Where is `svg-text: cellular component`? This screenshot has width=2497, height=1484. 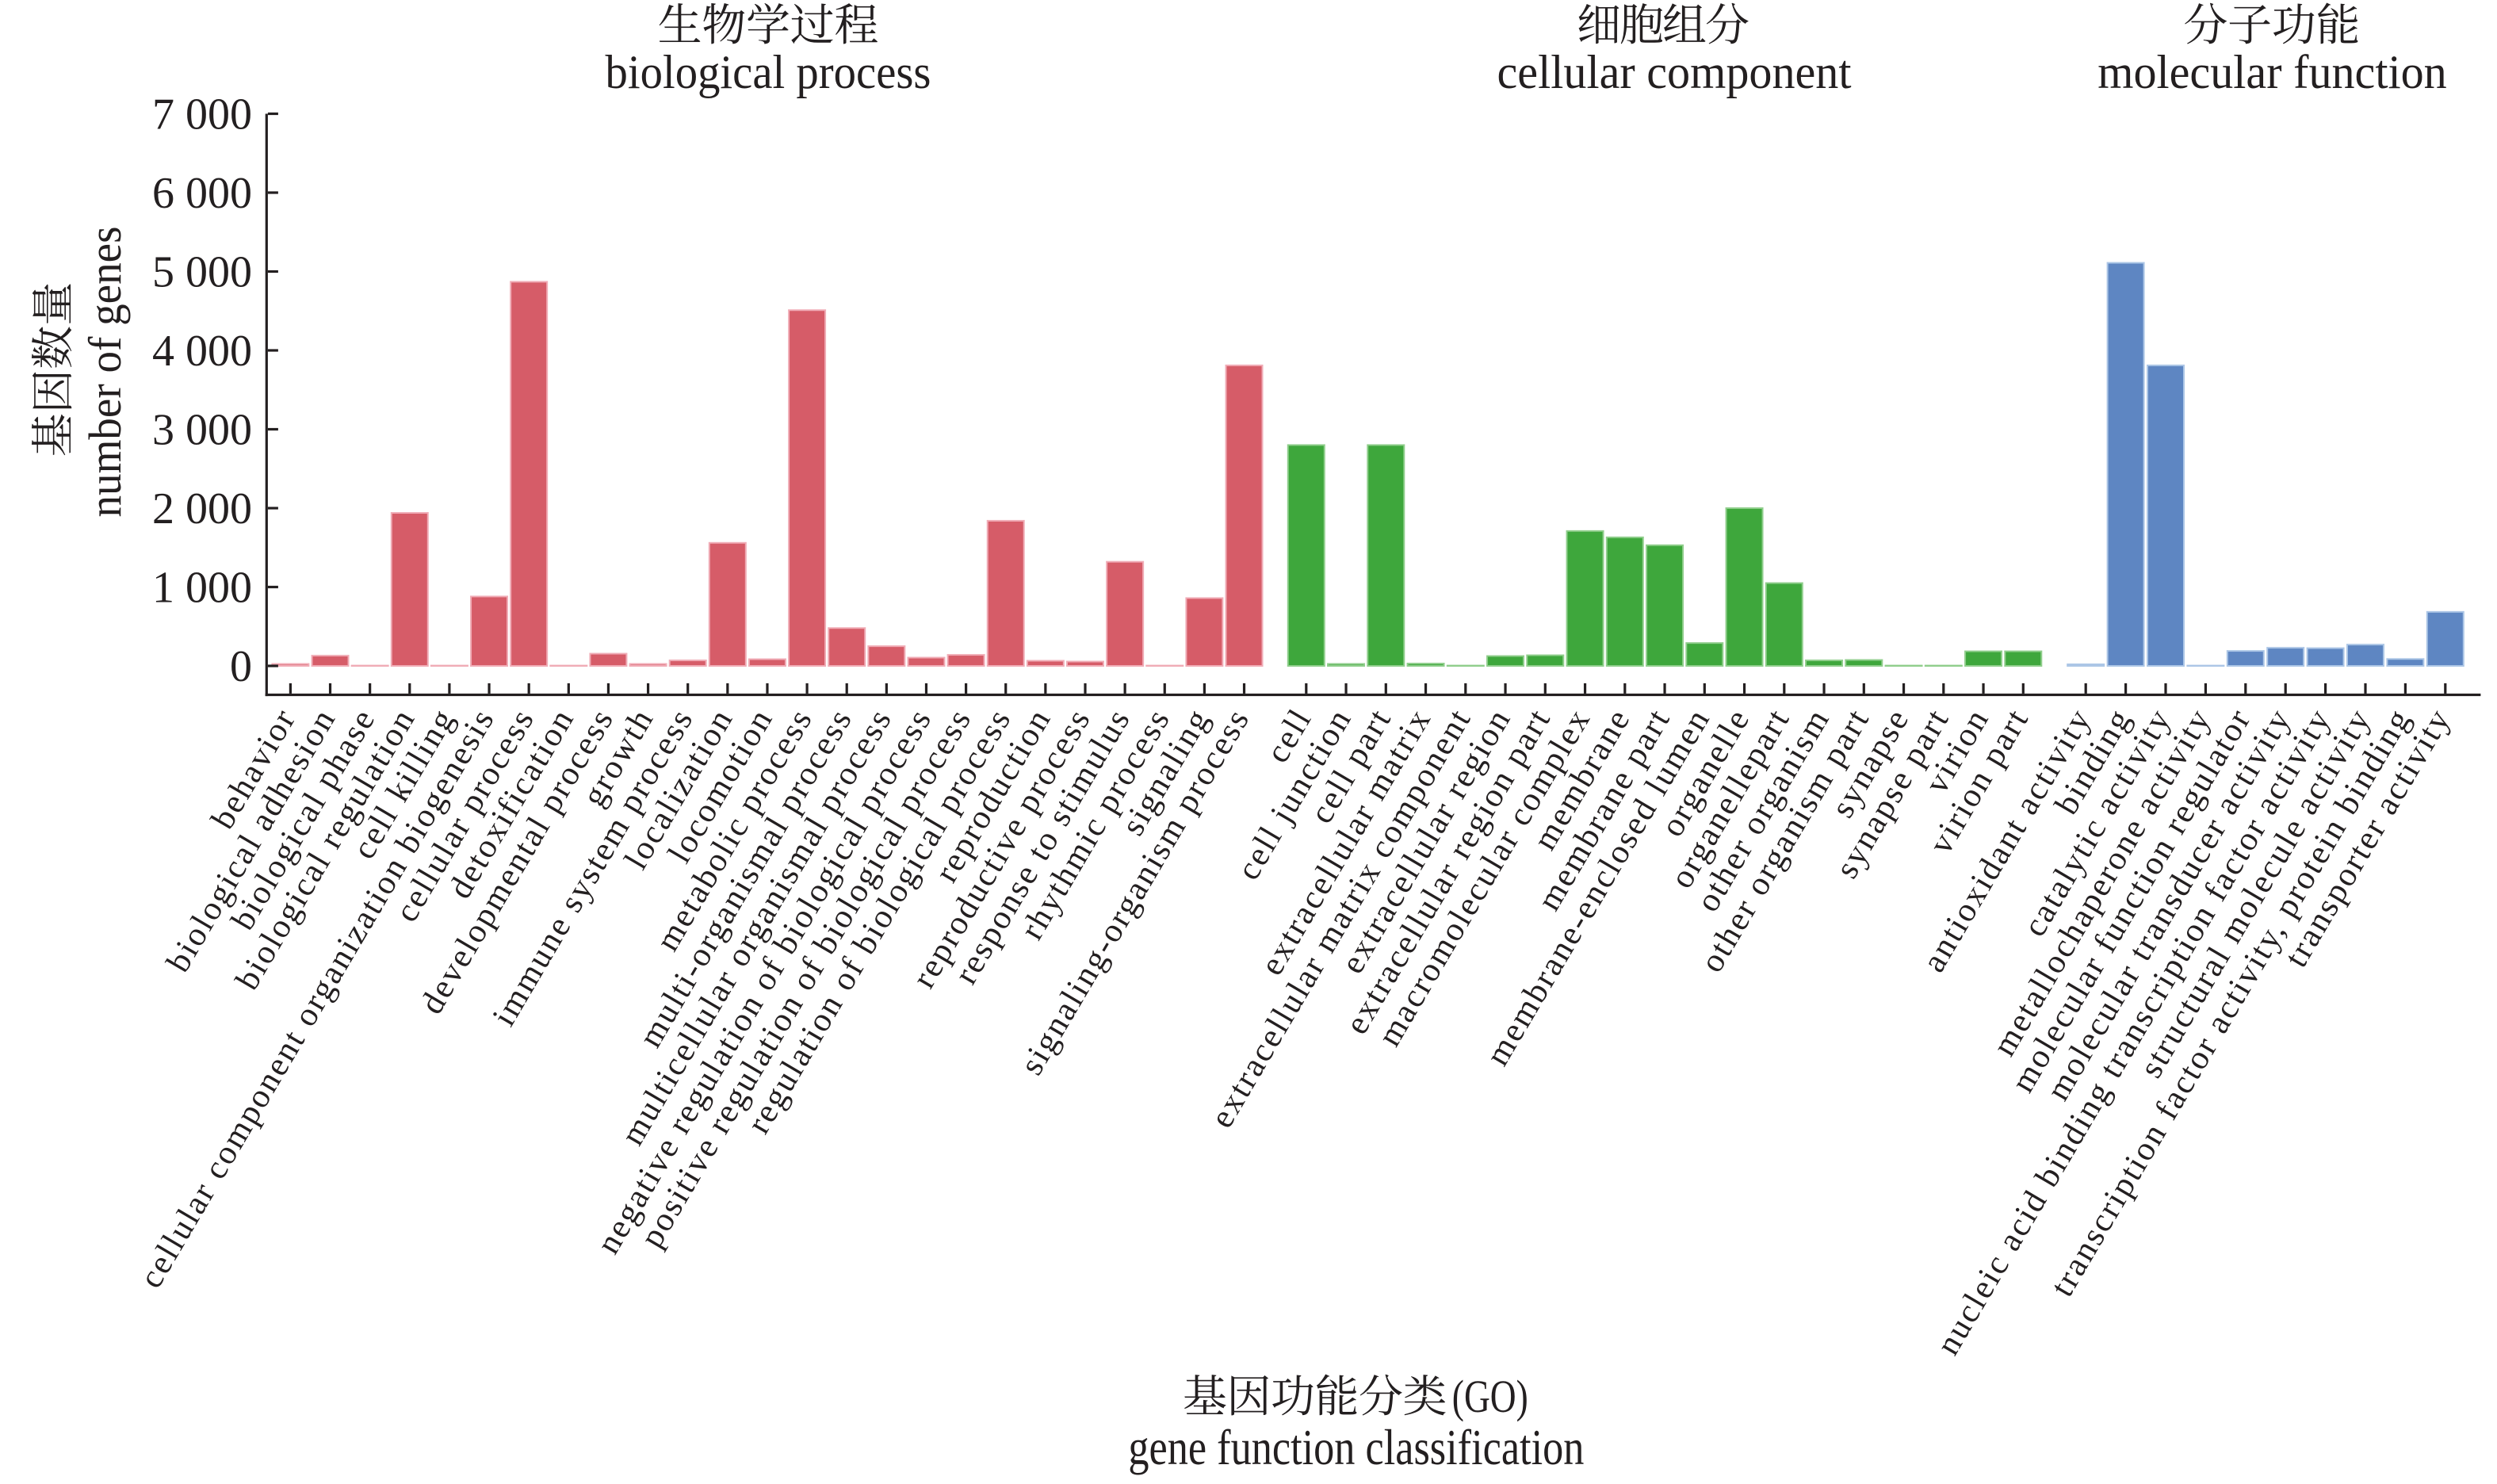 svg-text: cellular component is located at coordinates (1674, 72).